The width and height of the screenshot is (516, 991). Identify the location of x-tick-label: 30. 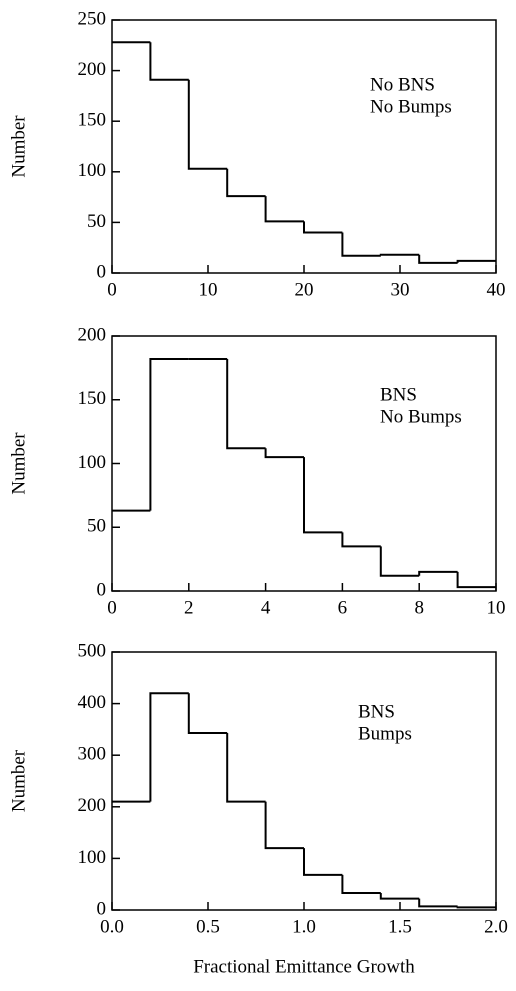
(400, 289).